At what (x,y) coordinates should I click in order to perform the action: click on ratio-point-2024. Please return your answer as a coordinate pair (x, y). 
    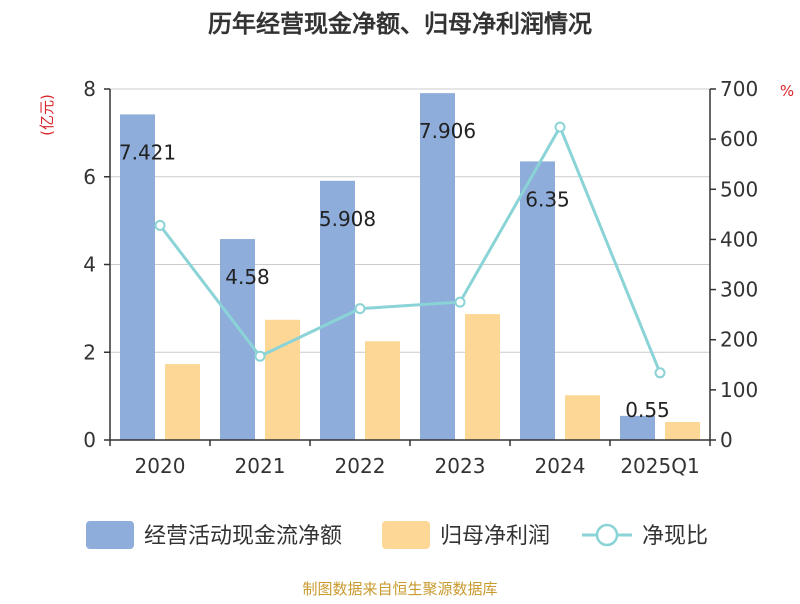
    Looking at the image, I should click on (560, 127).